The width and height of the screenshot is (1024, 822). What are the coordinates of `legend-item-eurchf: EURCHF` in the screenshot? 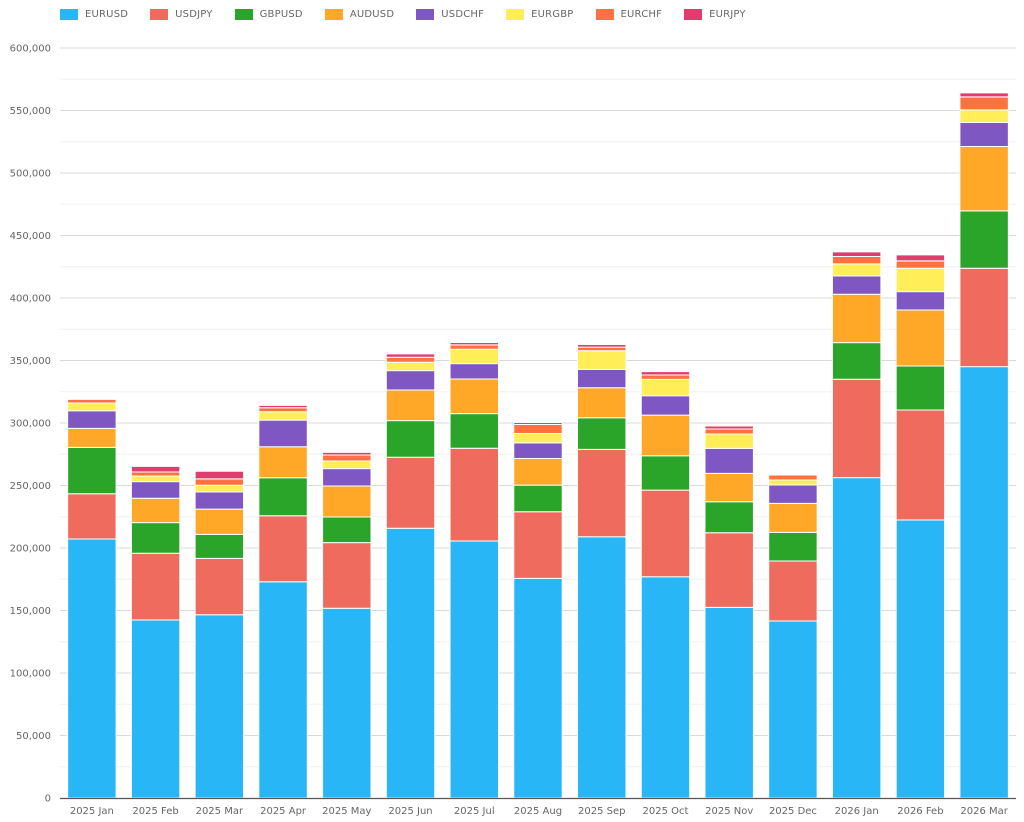 It's located at (629, 14).